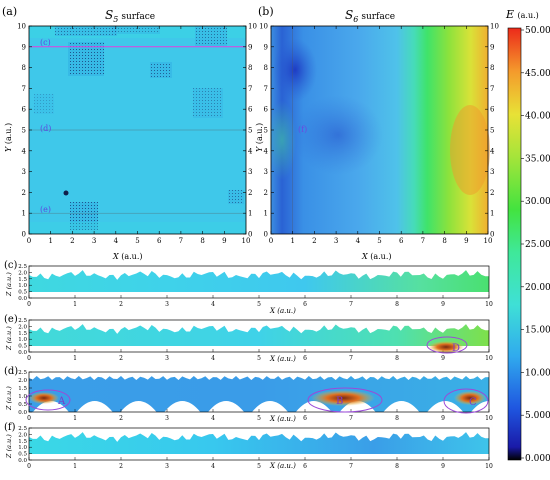  I want to click on panel-a-title-suffix: surface, so click(138, 17).